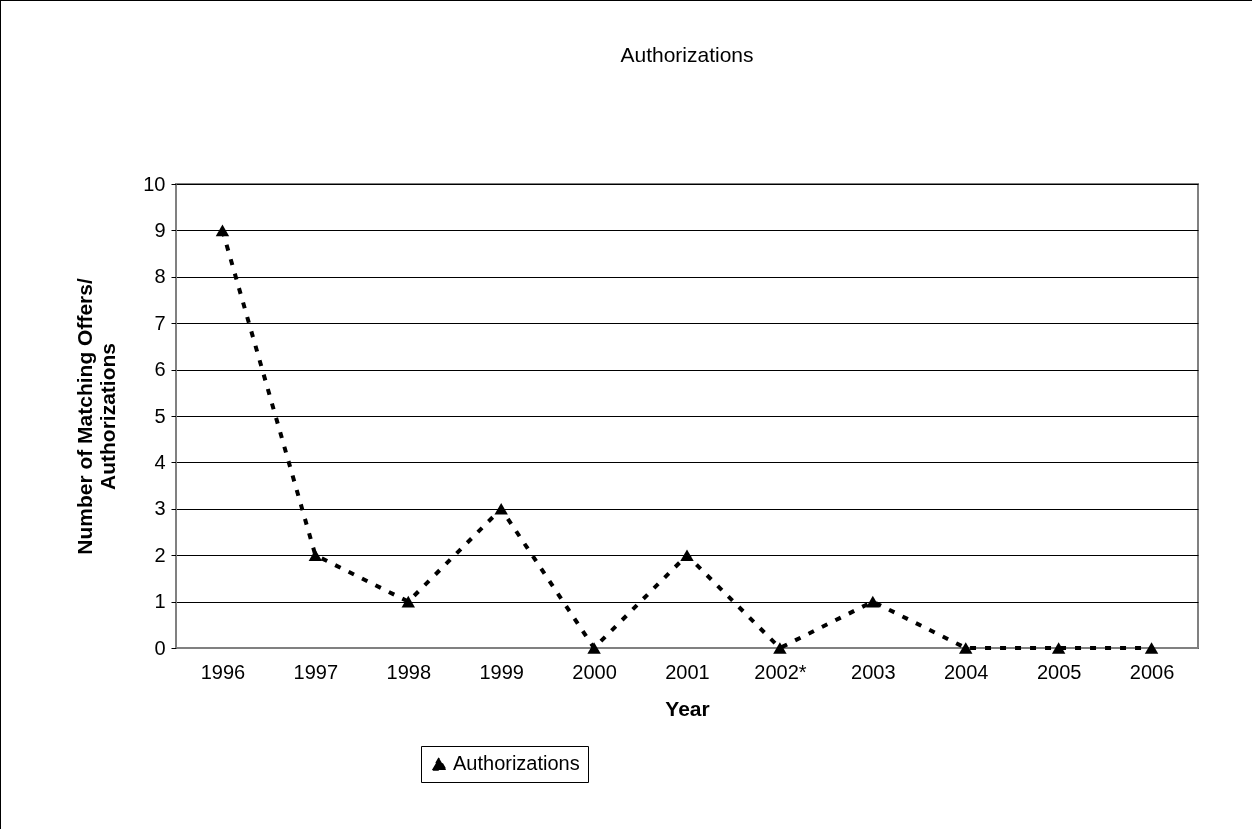 This screenshot has width=1252, height=829. Describe the element at coordinates (316, 671) in the screenshot. I see `x-tick-label: 1997` at that location.